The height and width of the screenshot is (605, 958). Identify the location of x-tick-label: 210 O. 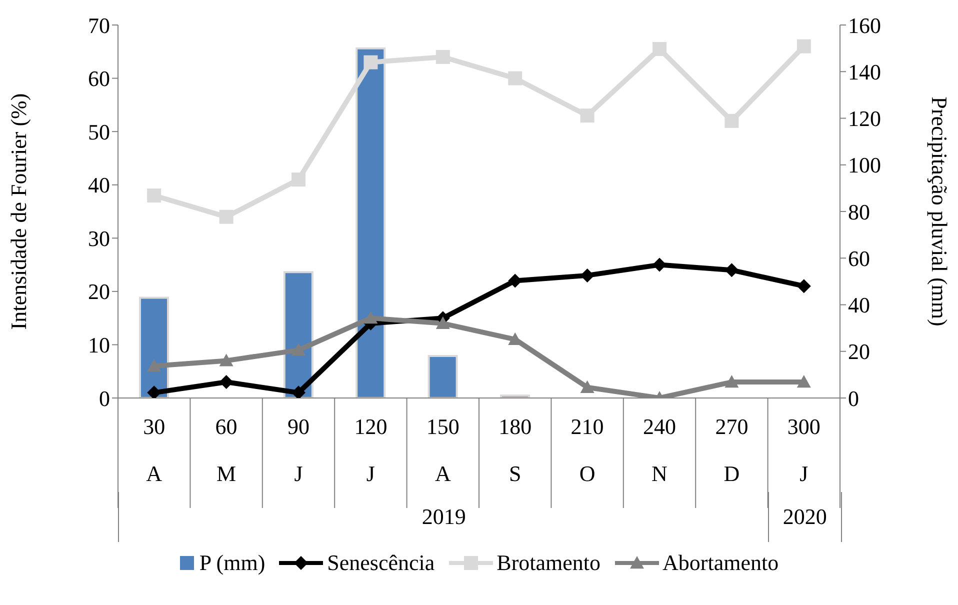
(587, 450).